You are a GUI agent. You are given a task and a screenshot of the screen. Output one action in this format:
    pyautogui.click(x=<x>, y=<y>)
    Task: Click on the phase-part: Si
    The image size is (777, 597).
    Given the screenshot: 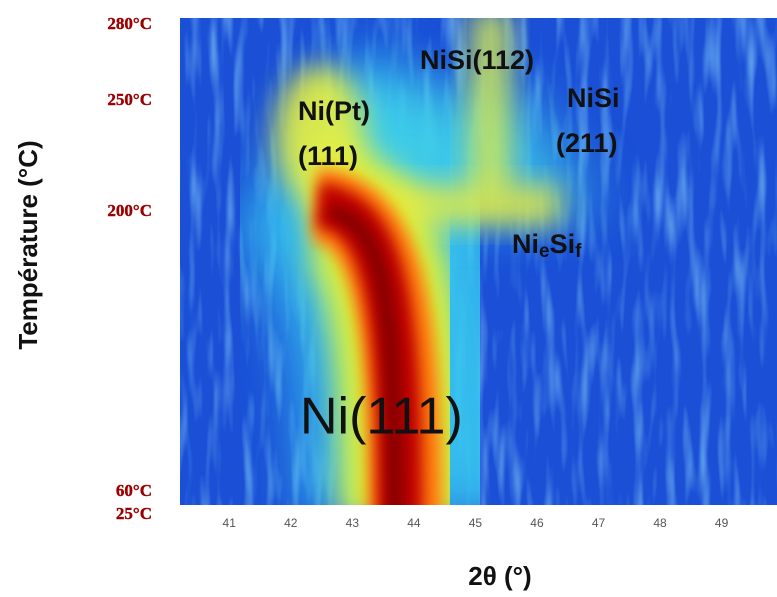 What is the action you would take?
    pyautogui.click(x=563, y=244)
    